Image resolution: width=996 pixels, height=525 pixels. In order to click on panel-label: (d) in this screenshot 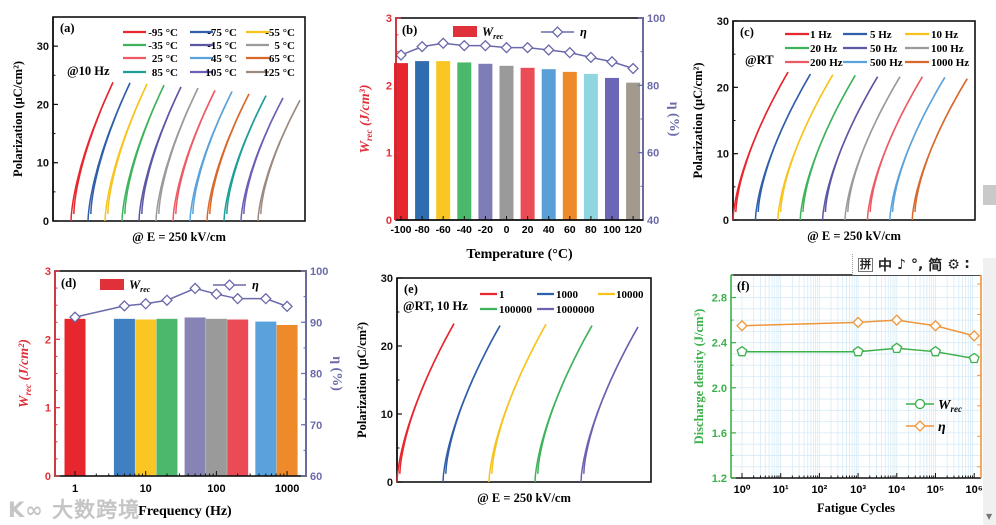, I will do `click(68, 283)`.